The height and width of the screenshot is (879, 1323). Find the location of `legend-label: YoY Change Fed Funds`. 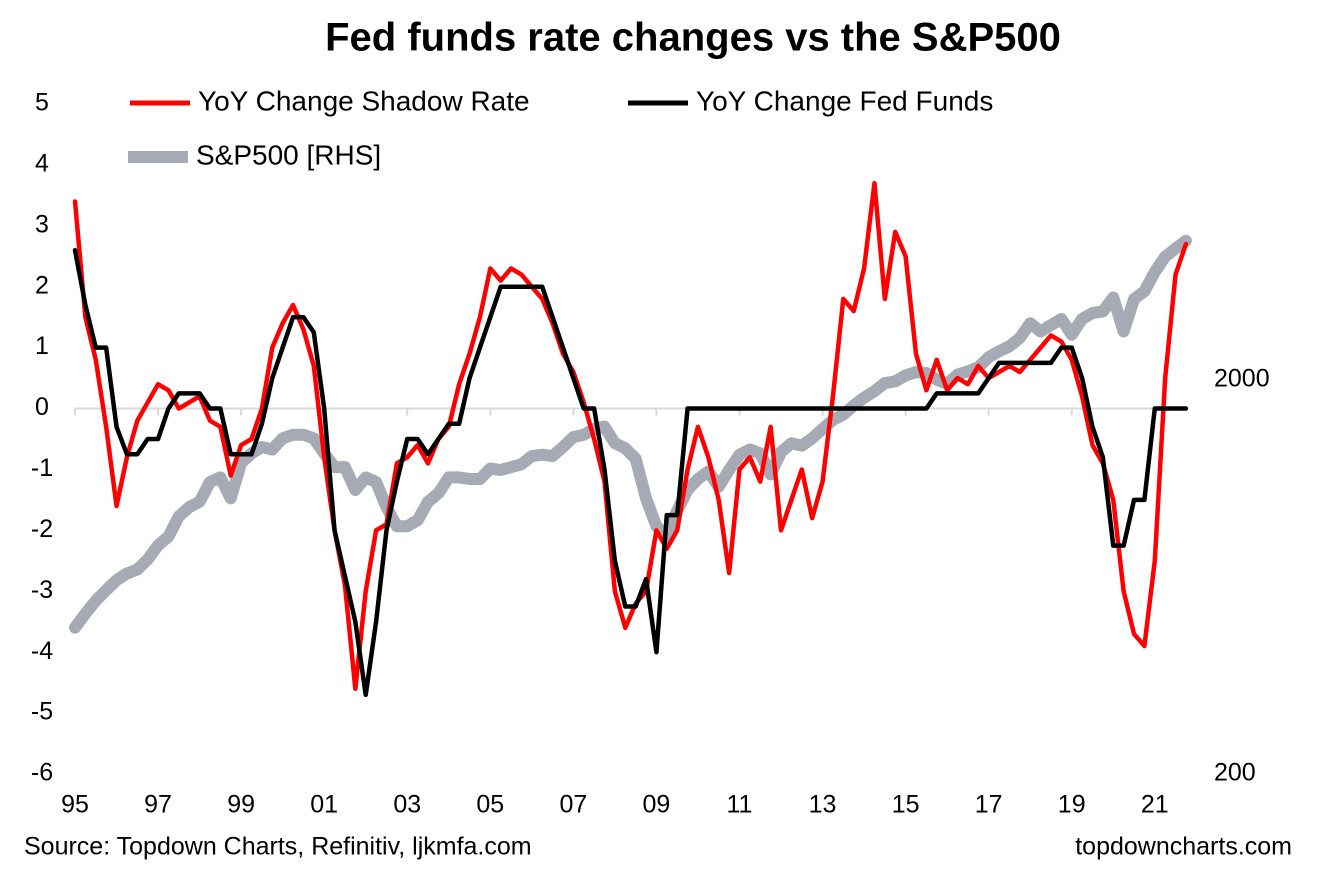

legend-label: YoY Change Fed Funds is located at coordinates (844, 100).